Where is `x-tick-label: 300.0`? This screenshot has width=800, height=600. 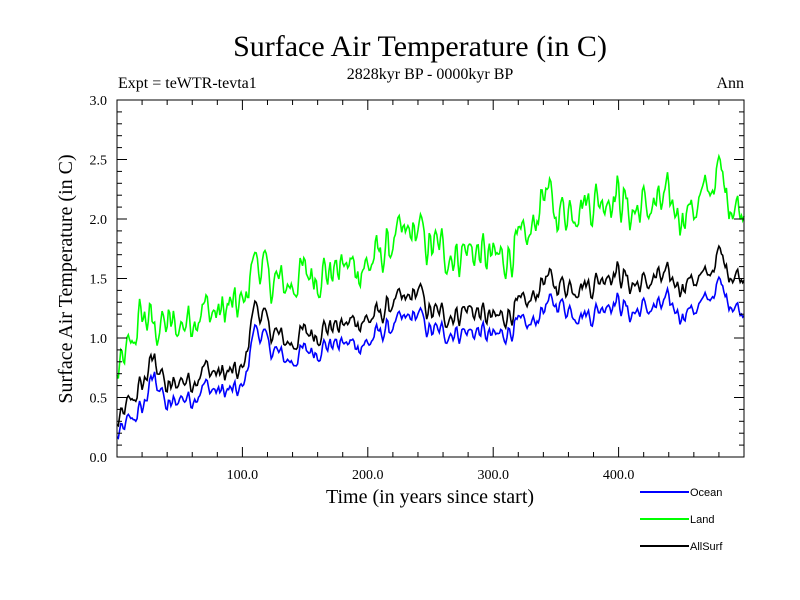 x-tick-label: 300.0 is located at coordinates (493, 475).